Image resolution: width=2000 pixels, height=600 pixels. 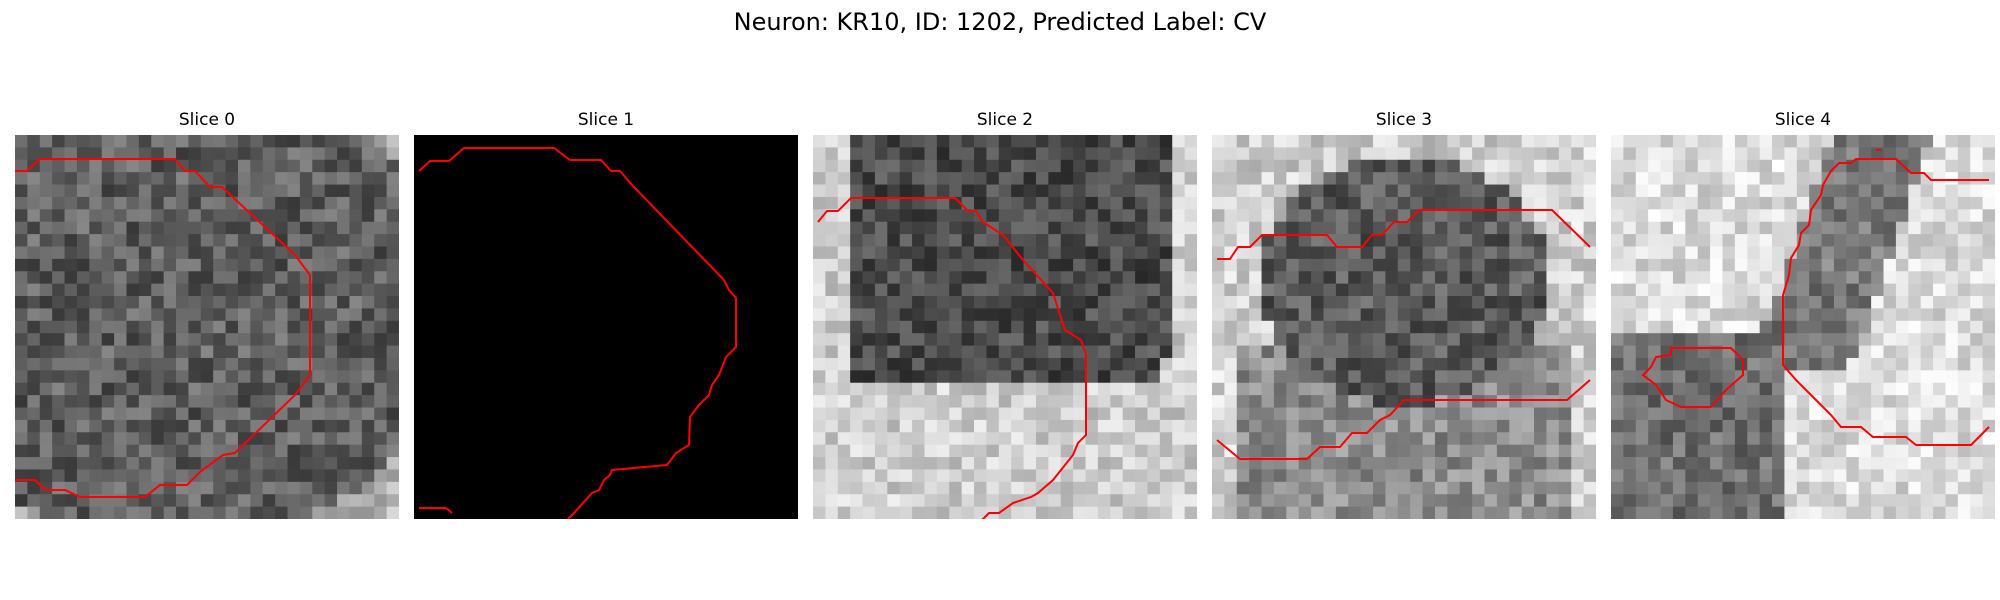 What do you see at coordinates (1803, 120) in the screenshot?
I see `slice-title-4: Slice 4` at bounding box center [1803, 120].